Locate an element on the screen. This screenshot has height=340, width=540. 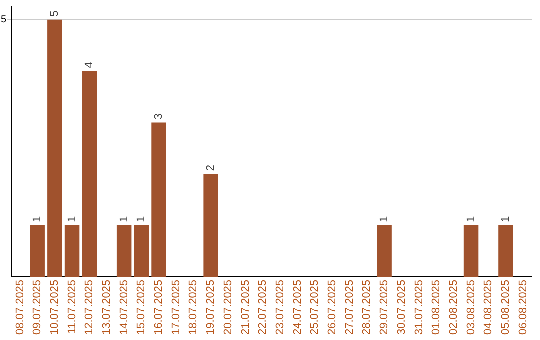
data-label: 4 is located at coordinates (90, 65).